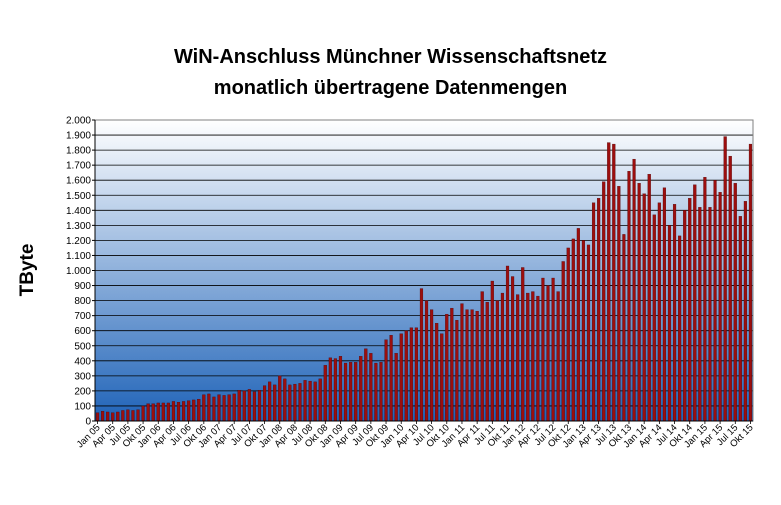 The height and width of the screenshot is (505, 781). Describe the element at coordinates (78, 196) in the screenshot. I see `y-tick-label: 1.500` at that location.